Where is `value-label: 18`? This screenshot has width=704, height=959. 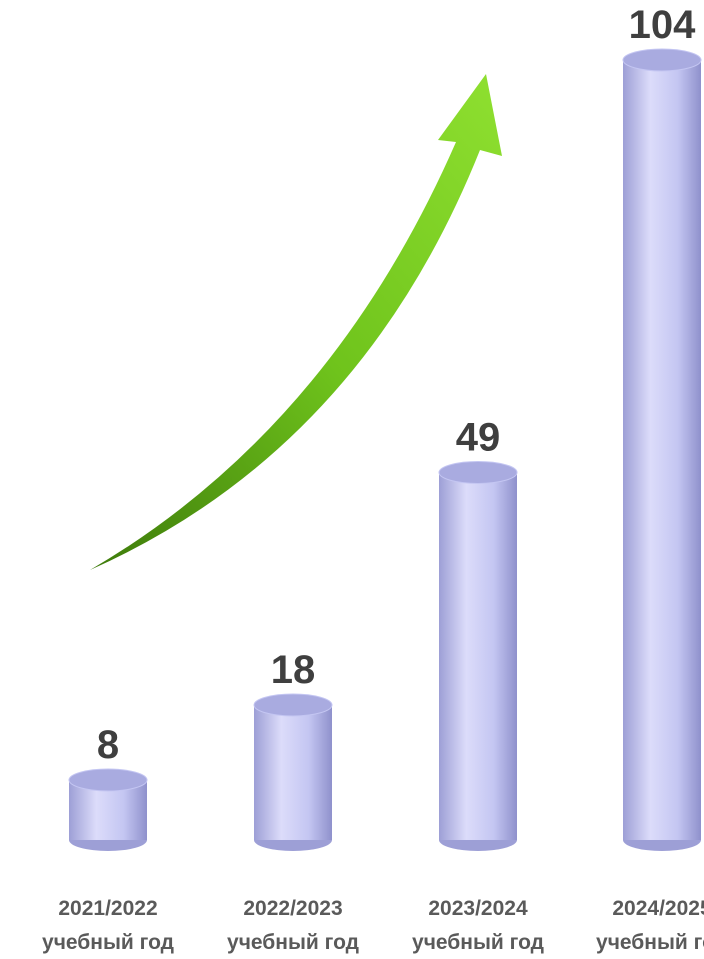
value-label: 18 is located at coordinates (293, 670).